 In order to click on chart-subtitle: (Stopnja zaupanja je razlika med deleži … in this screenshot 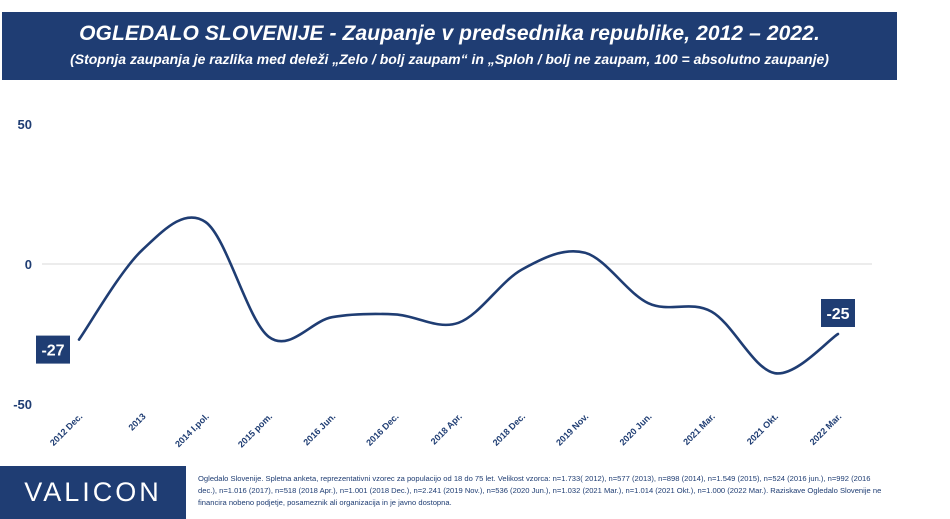, I will do `click(449, 59)`.